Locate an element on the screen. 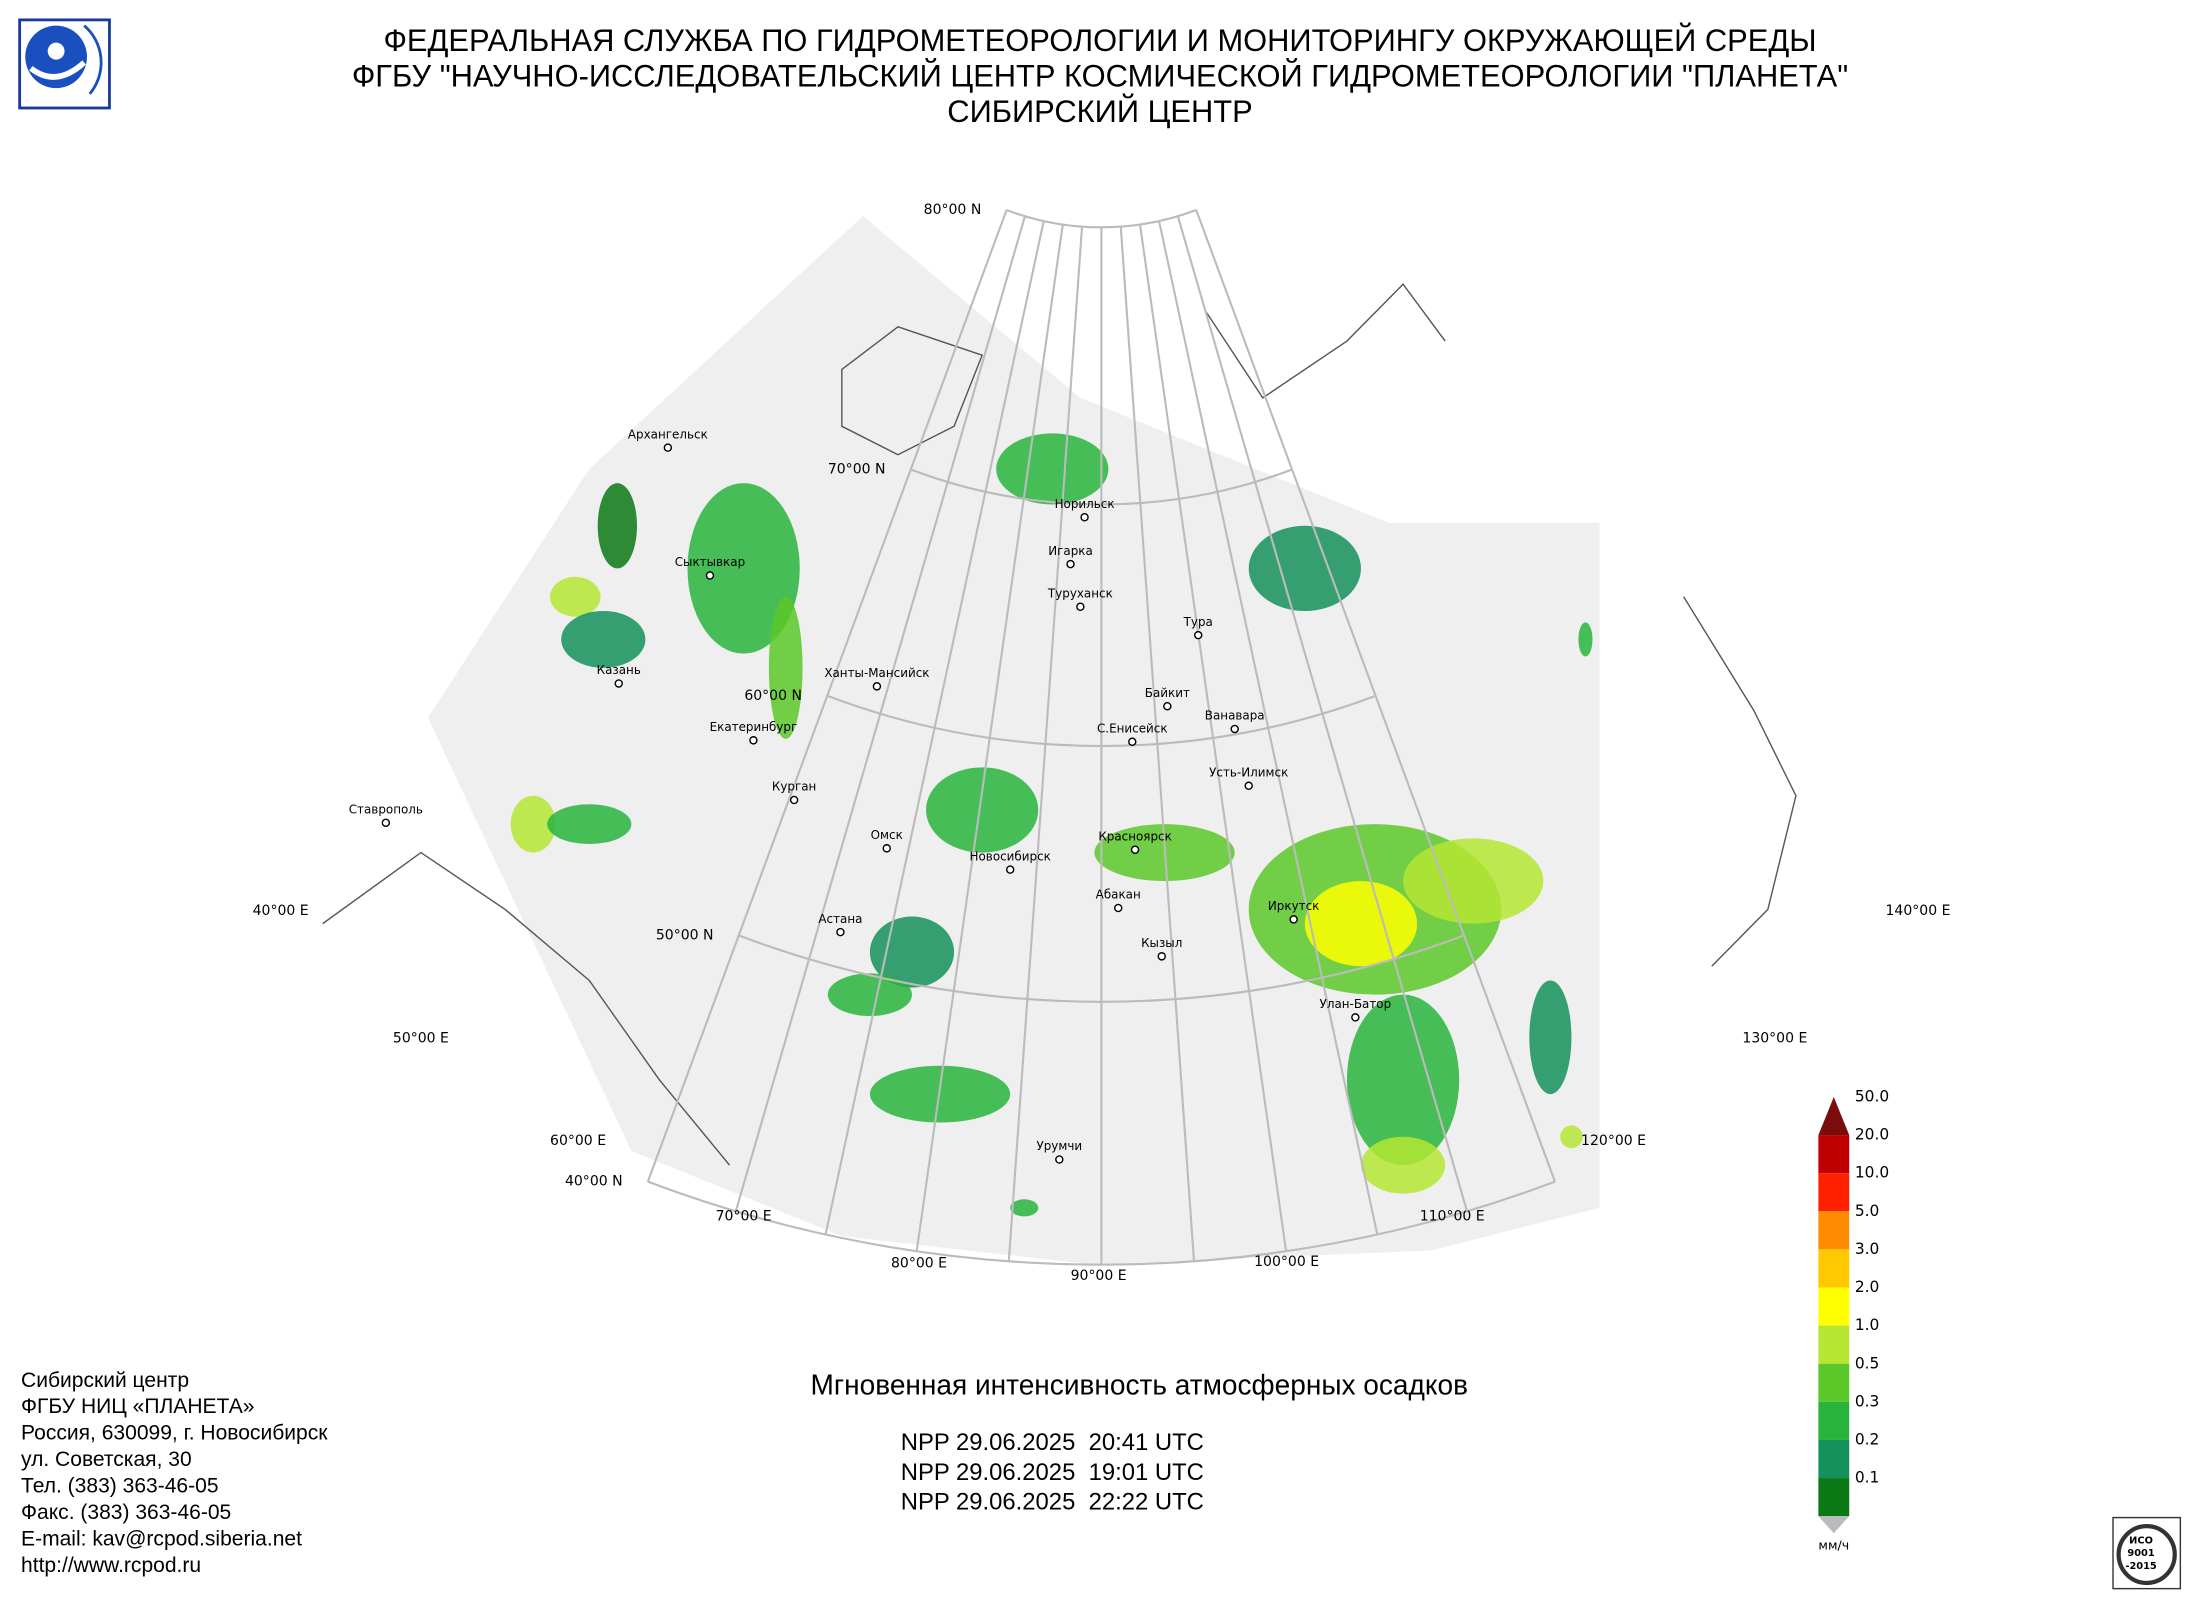 The height and width of the screenshot is (1600, 2200). city-label: Архангельск is located at coordinates (668, 434).